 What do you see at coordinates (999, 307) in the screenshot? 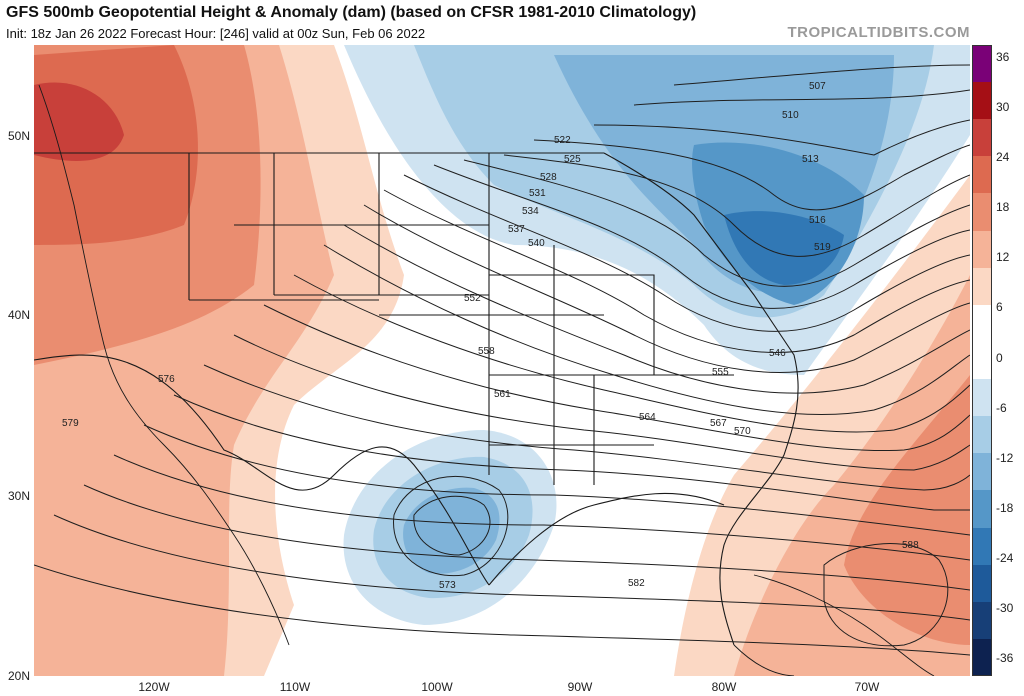
I see `colorbar-tick-label: 6` at bounding box center [999, 307].